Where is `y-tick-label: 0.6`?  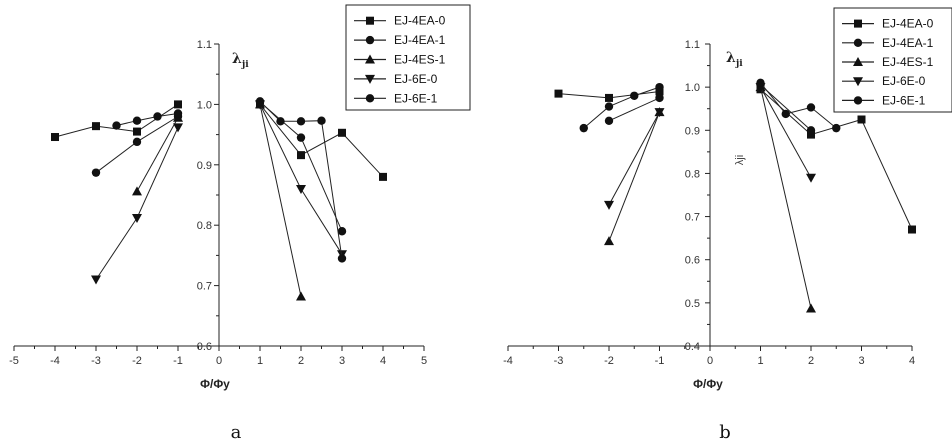
y-tick-label: 0.6 is located at coordinates (204, 347).